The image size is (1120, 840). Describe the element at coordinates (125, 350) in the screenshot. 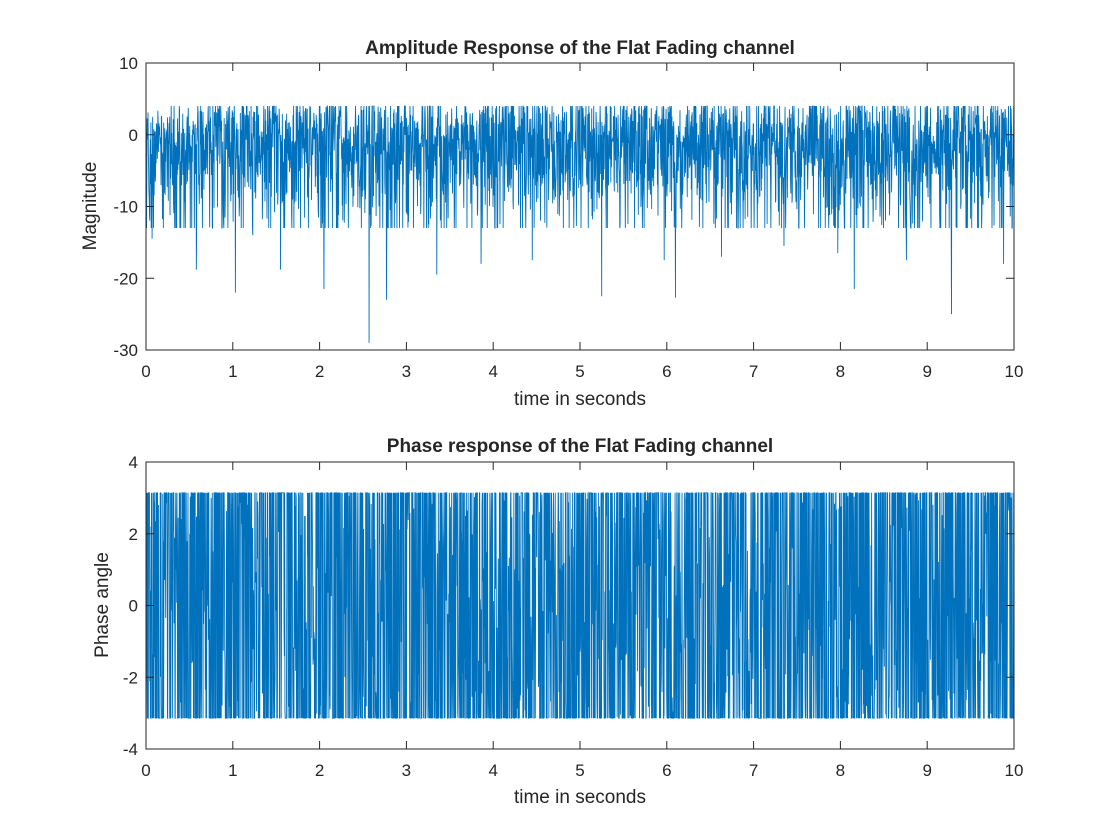

I see `amplitude-ytick-label: -30` at that location.